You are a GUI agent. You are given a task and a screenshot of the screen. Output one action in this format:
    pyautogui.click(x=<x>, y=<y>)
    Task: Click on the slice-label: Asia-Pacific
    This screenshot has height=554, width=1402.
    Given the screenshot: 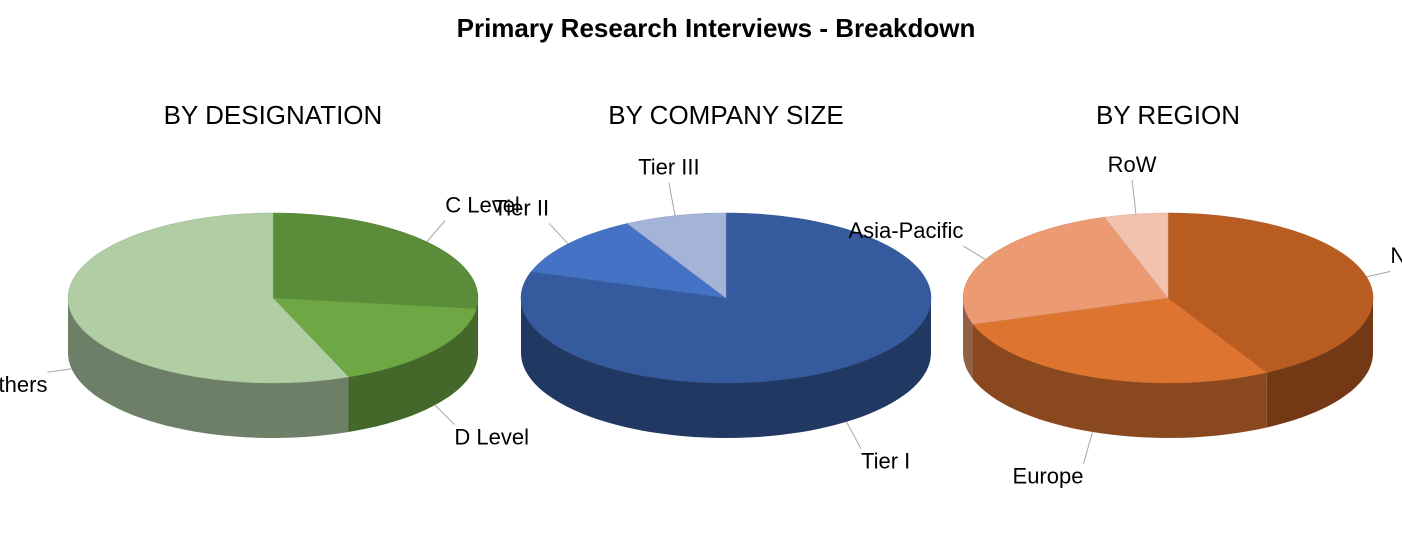 What is the action you would take?
    pyautogui.click(x=906, y=230)
    